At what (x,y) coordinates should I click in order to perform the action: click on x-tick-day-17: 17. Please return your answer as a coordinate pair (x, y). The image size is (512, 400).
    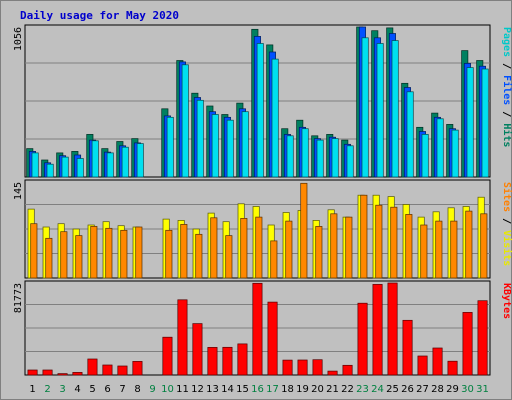
    Looking at the image, I should click on (272, 389).